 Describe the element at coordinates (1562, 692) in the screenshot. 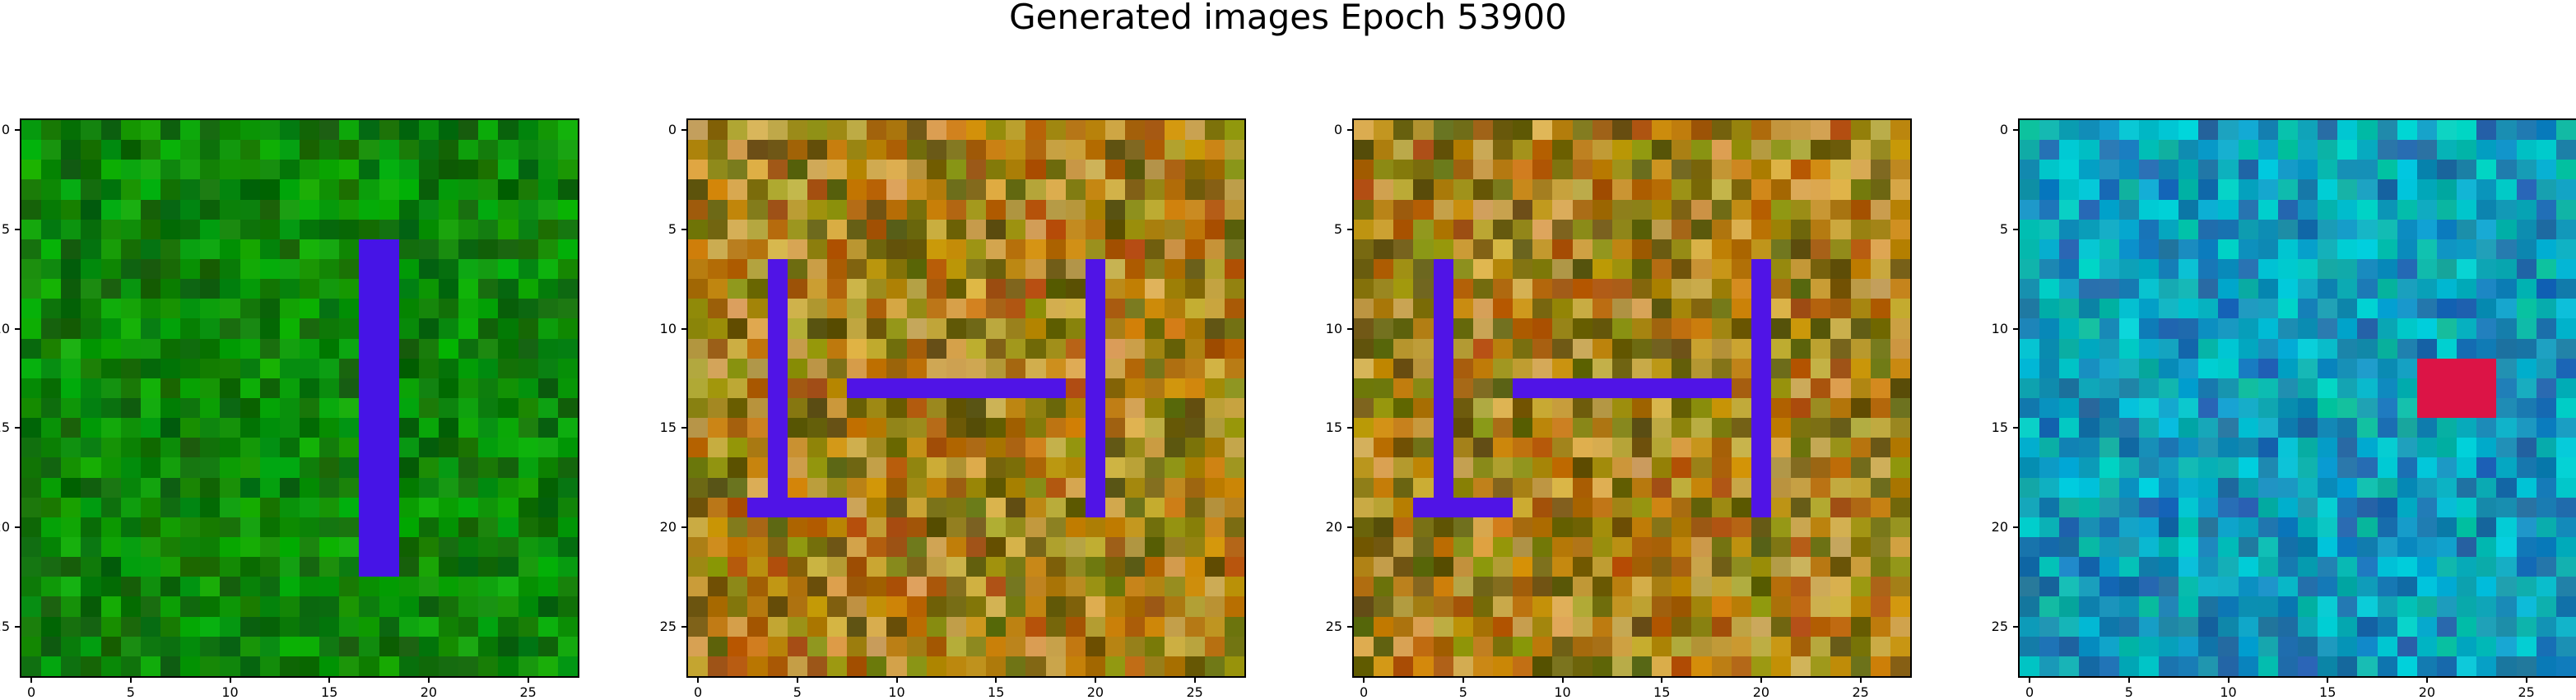

I see `x-tick-label: 10` at that location.